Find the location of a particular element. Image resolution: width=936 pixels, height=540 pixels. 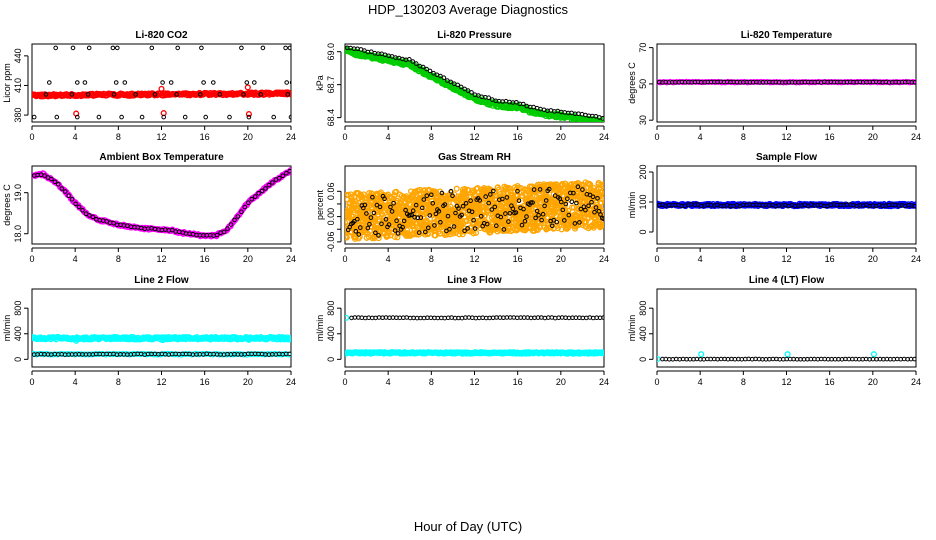

x-tick-label: 24 is located at coordinates (291, 137).